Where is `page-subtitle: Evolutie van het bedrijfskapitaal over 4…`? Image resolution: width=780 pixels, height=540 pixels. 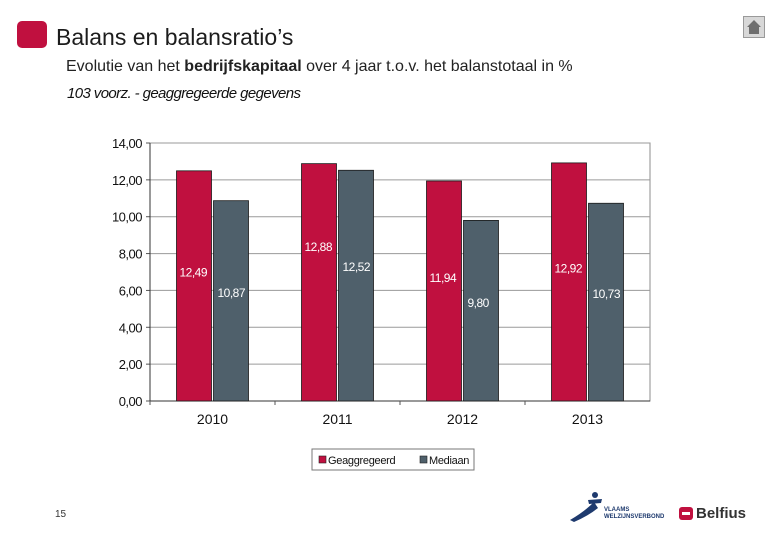 page-subtitle: Evolutie van het bedrijfskapitaal over 4… is located at coordinates (319, 67).